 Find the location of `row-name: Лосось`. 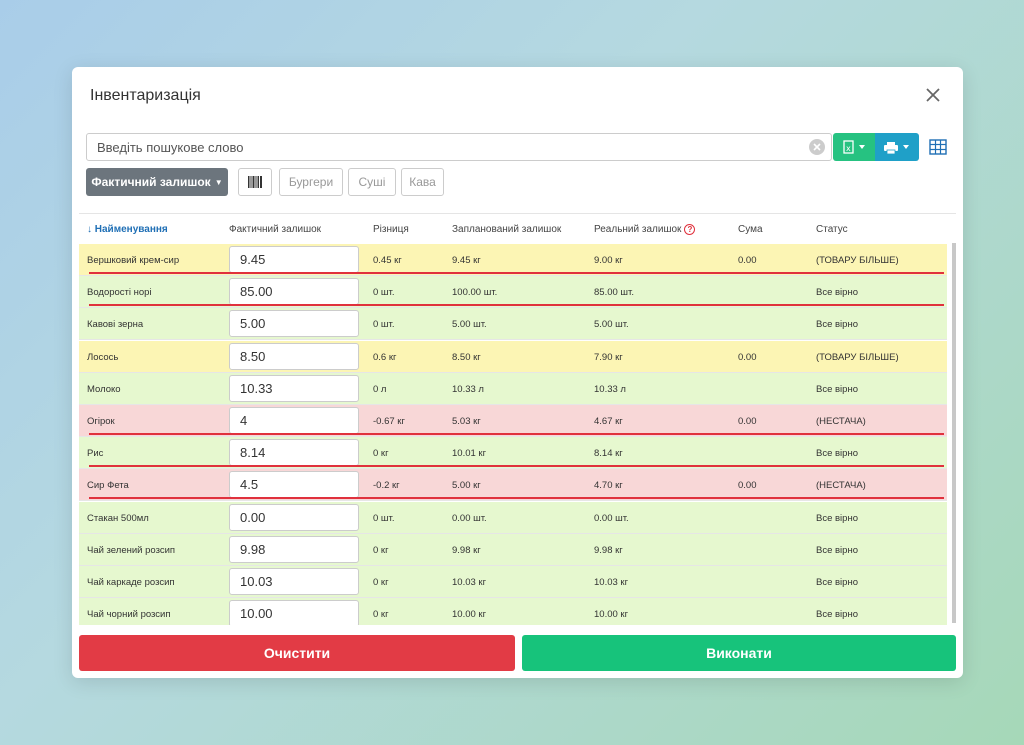

row-name: Лосось is located at coordinates (103, 357).